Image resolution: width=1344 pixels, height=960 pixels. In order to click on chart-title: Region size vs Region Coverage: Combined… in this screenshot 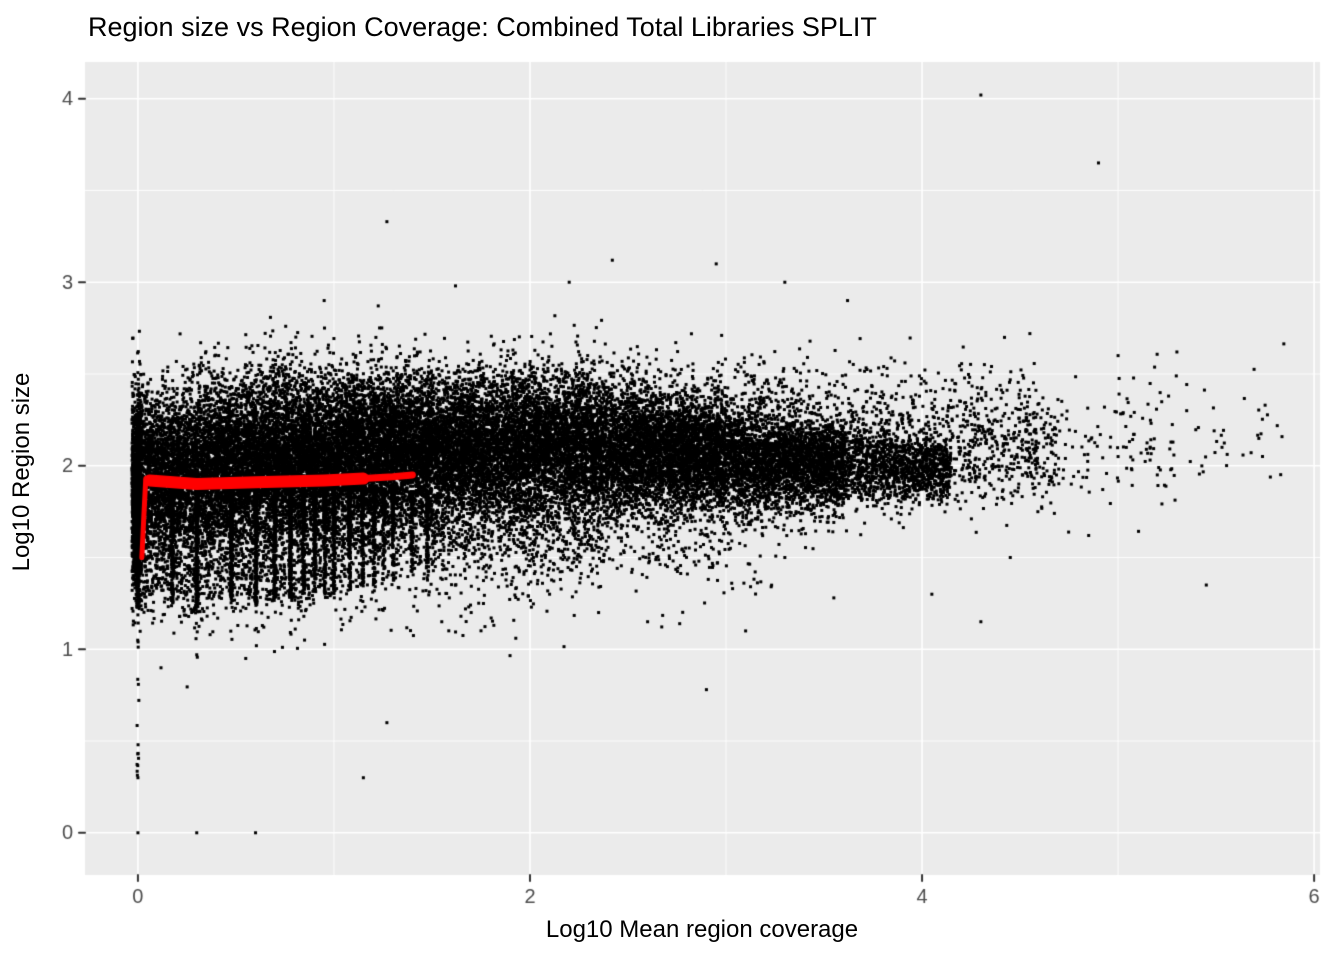, I will do `click(482, 27)`.